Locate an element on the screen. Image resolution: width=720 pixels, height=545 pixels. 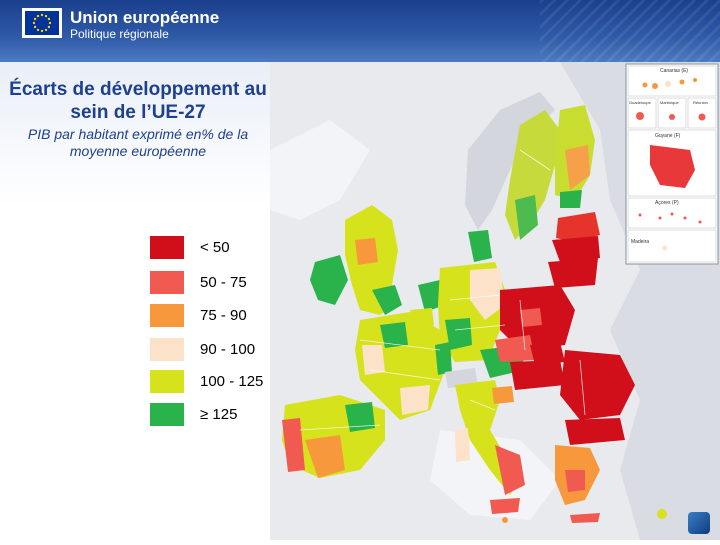
stockholm-region is located at coordinates (526, 217).